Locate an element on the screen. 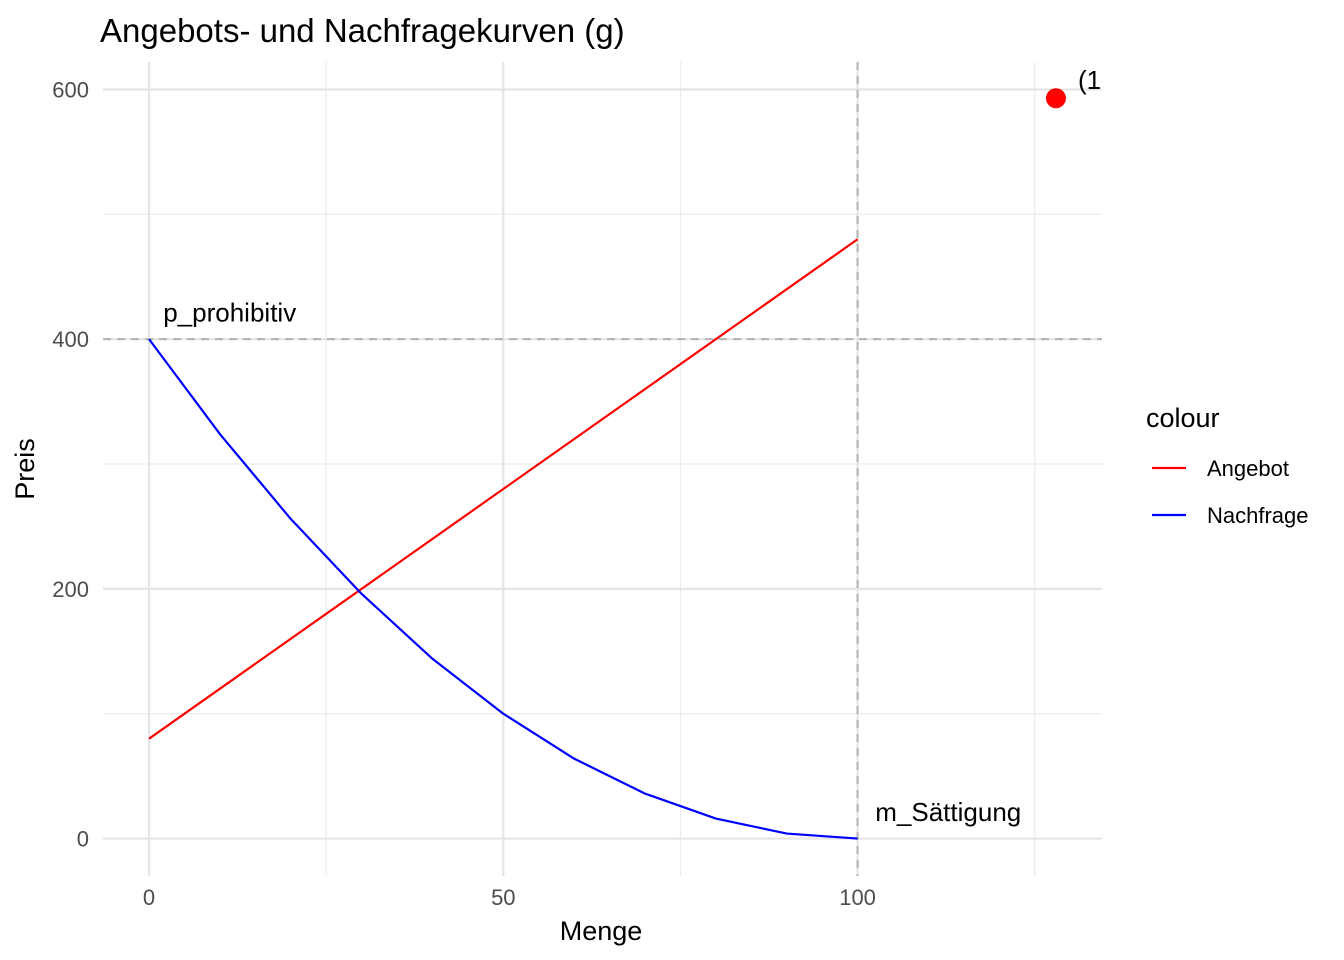 This screenshot has width=1344, height=960. legend-label-nachfrage: Nachfrage is located at coordinates (1258, 515).